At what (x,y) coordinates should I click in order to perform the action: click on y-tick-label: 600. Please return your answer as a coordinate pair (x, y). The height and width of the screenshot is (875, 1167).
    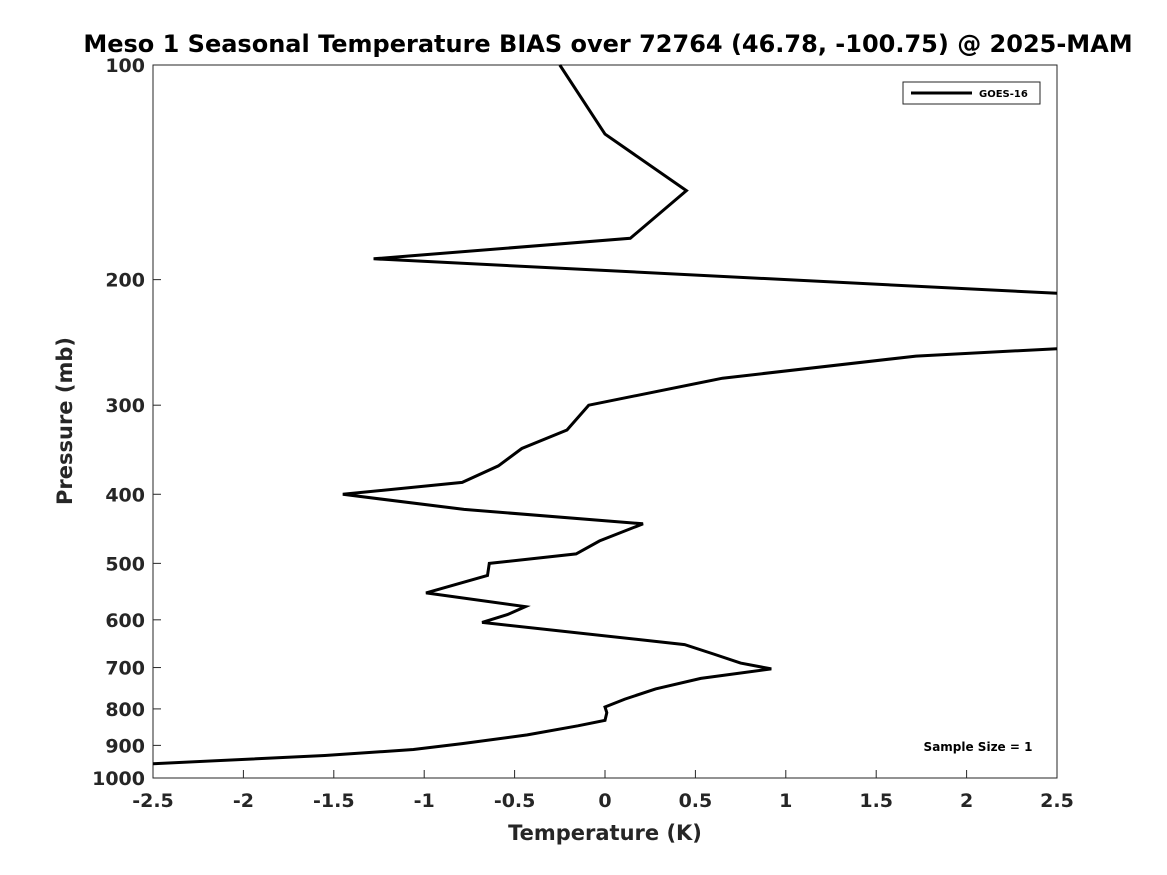
    Looking at the image, I should click on (125, 621).